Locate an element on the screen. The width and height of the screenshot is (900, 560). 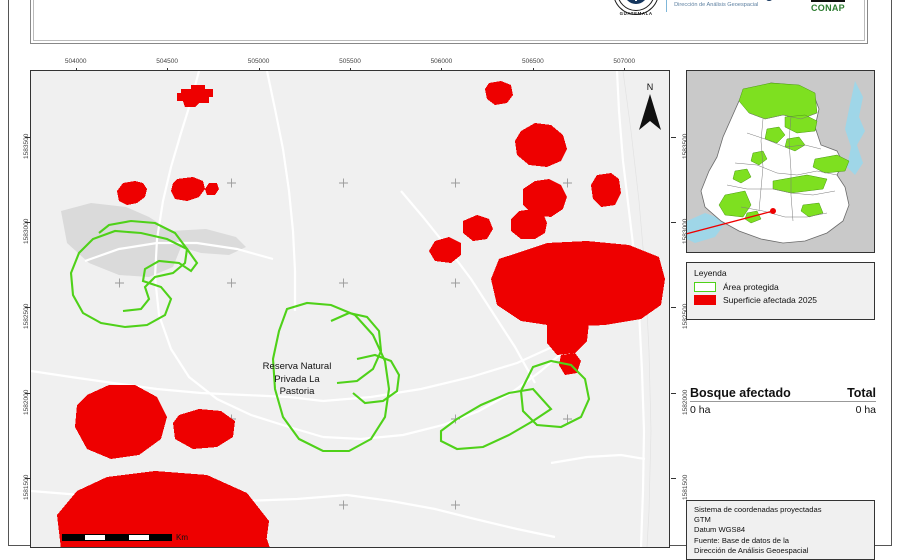
x-axis-tick-label: 507000 is located at coordinates (624, 61).